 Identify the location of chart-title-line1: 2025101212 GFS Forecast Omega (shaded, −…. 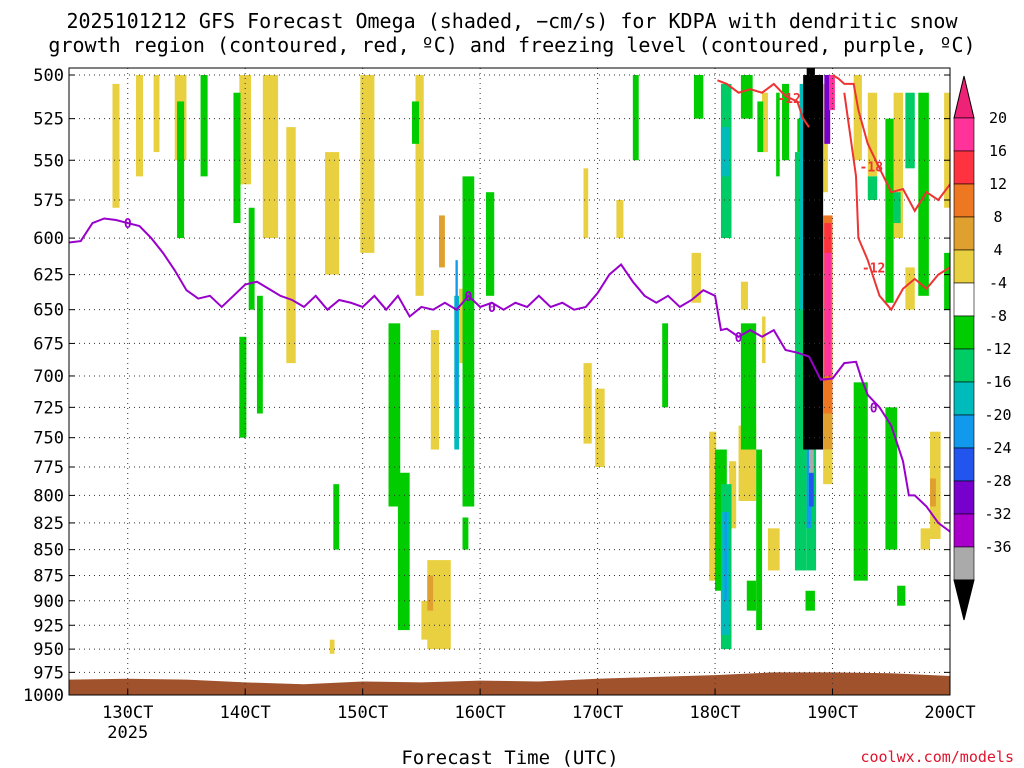
(512, 21).